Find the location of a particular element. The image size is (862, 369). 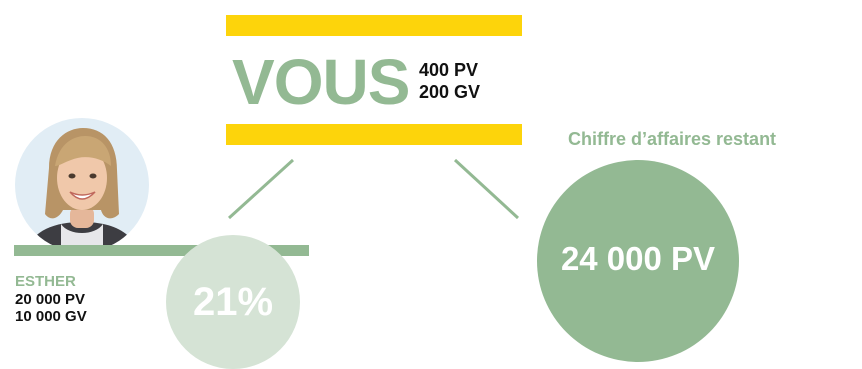

remaining-circle is located at coordinates (638, 261).